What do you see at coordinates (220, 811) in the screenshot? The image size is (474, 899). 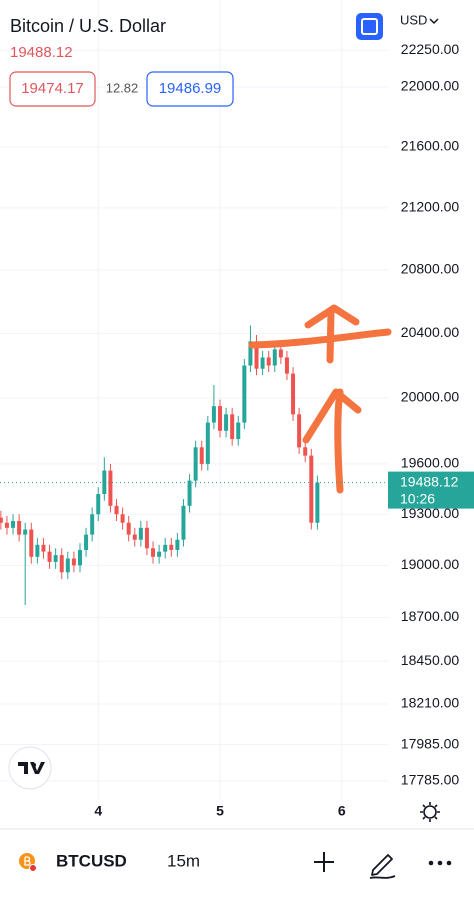 I see `x-tick-label: 5` at bounding box center [220, 811].